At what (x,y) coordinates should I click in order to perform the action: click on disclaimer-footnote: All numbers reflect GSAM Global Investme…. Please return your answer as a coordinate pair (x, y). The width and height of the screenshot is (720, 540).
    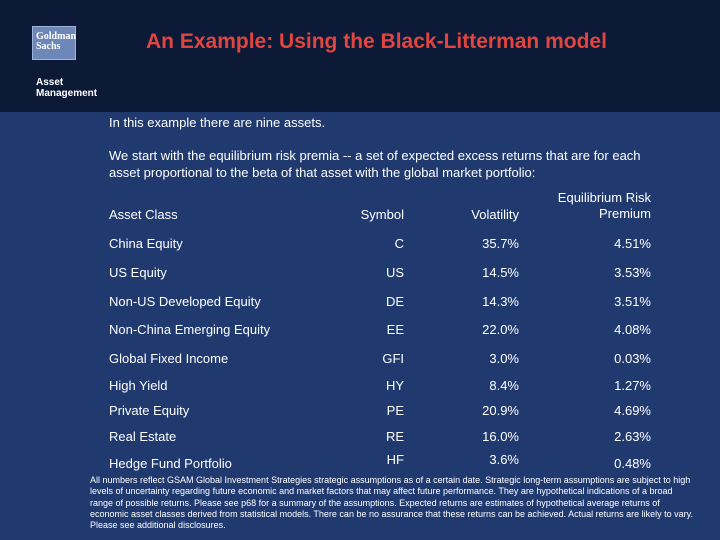
    Looking at the image, I should click on (391, 503).